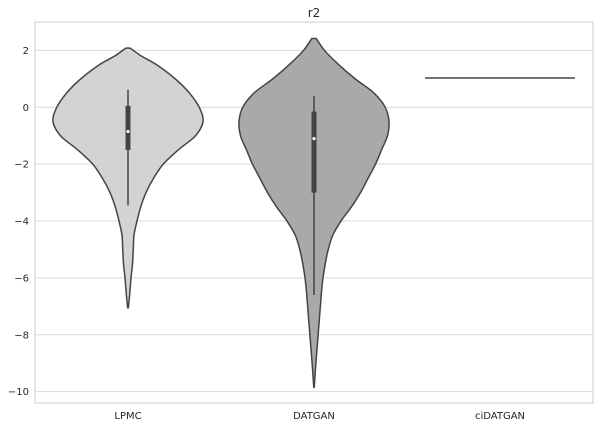  I want to click on violin-lpmc-median-dot, so click(128, 131).